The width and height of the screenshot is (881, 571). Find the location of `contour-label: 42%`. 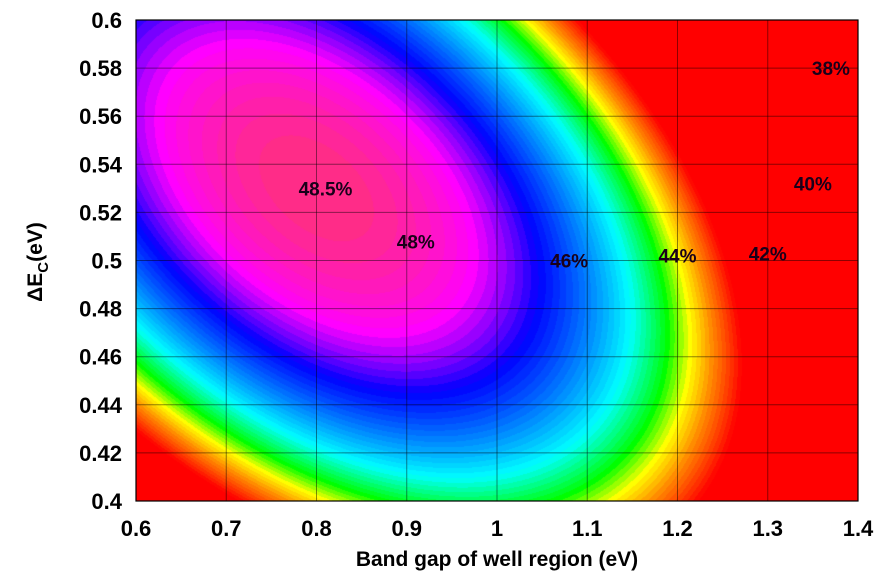

contour-label: 42% is located at coordinates (768, 254).